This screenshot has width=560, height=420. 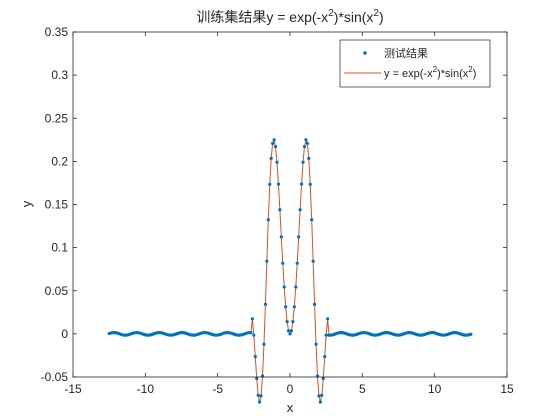 What do you see at coordinates (470, 69) in the screenshot?
I see `legend-label-formula-sup2: 2` at bounding box center [470, 69].